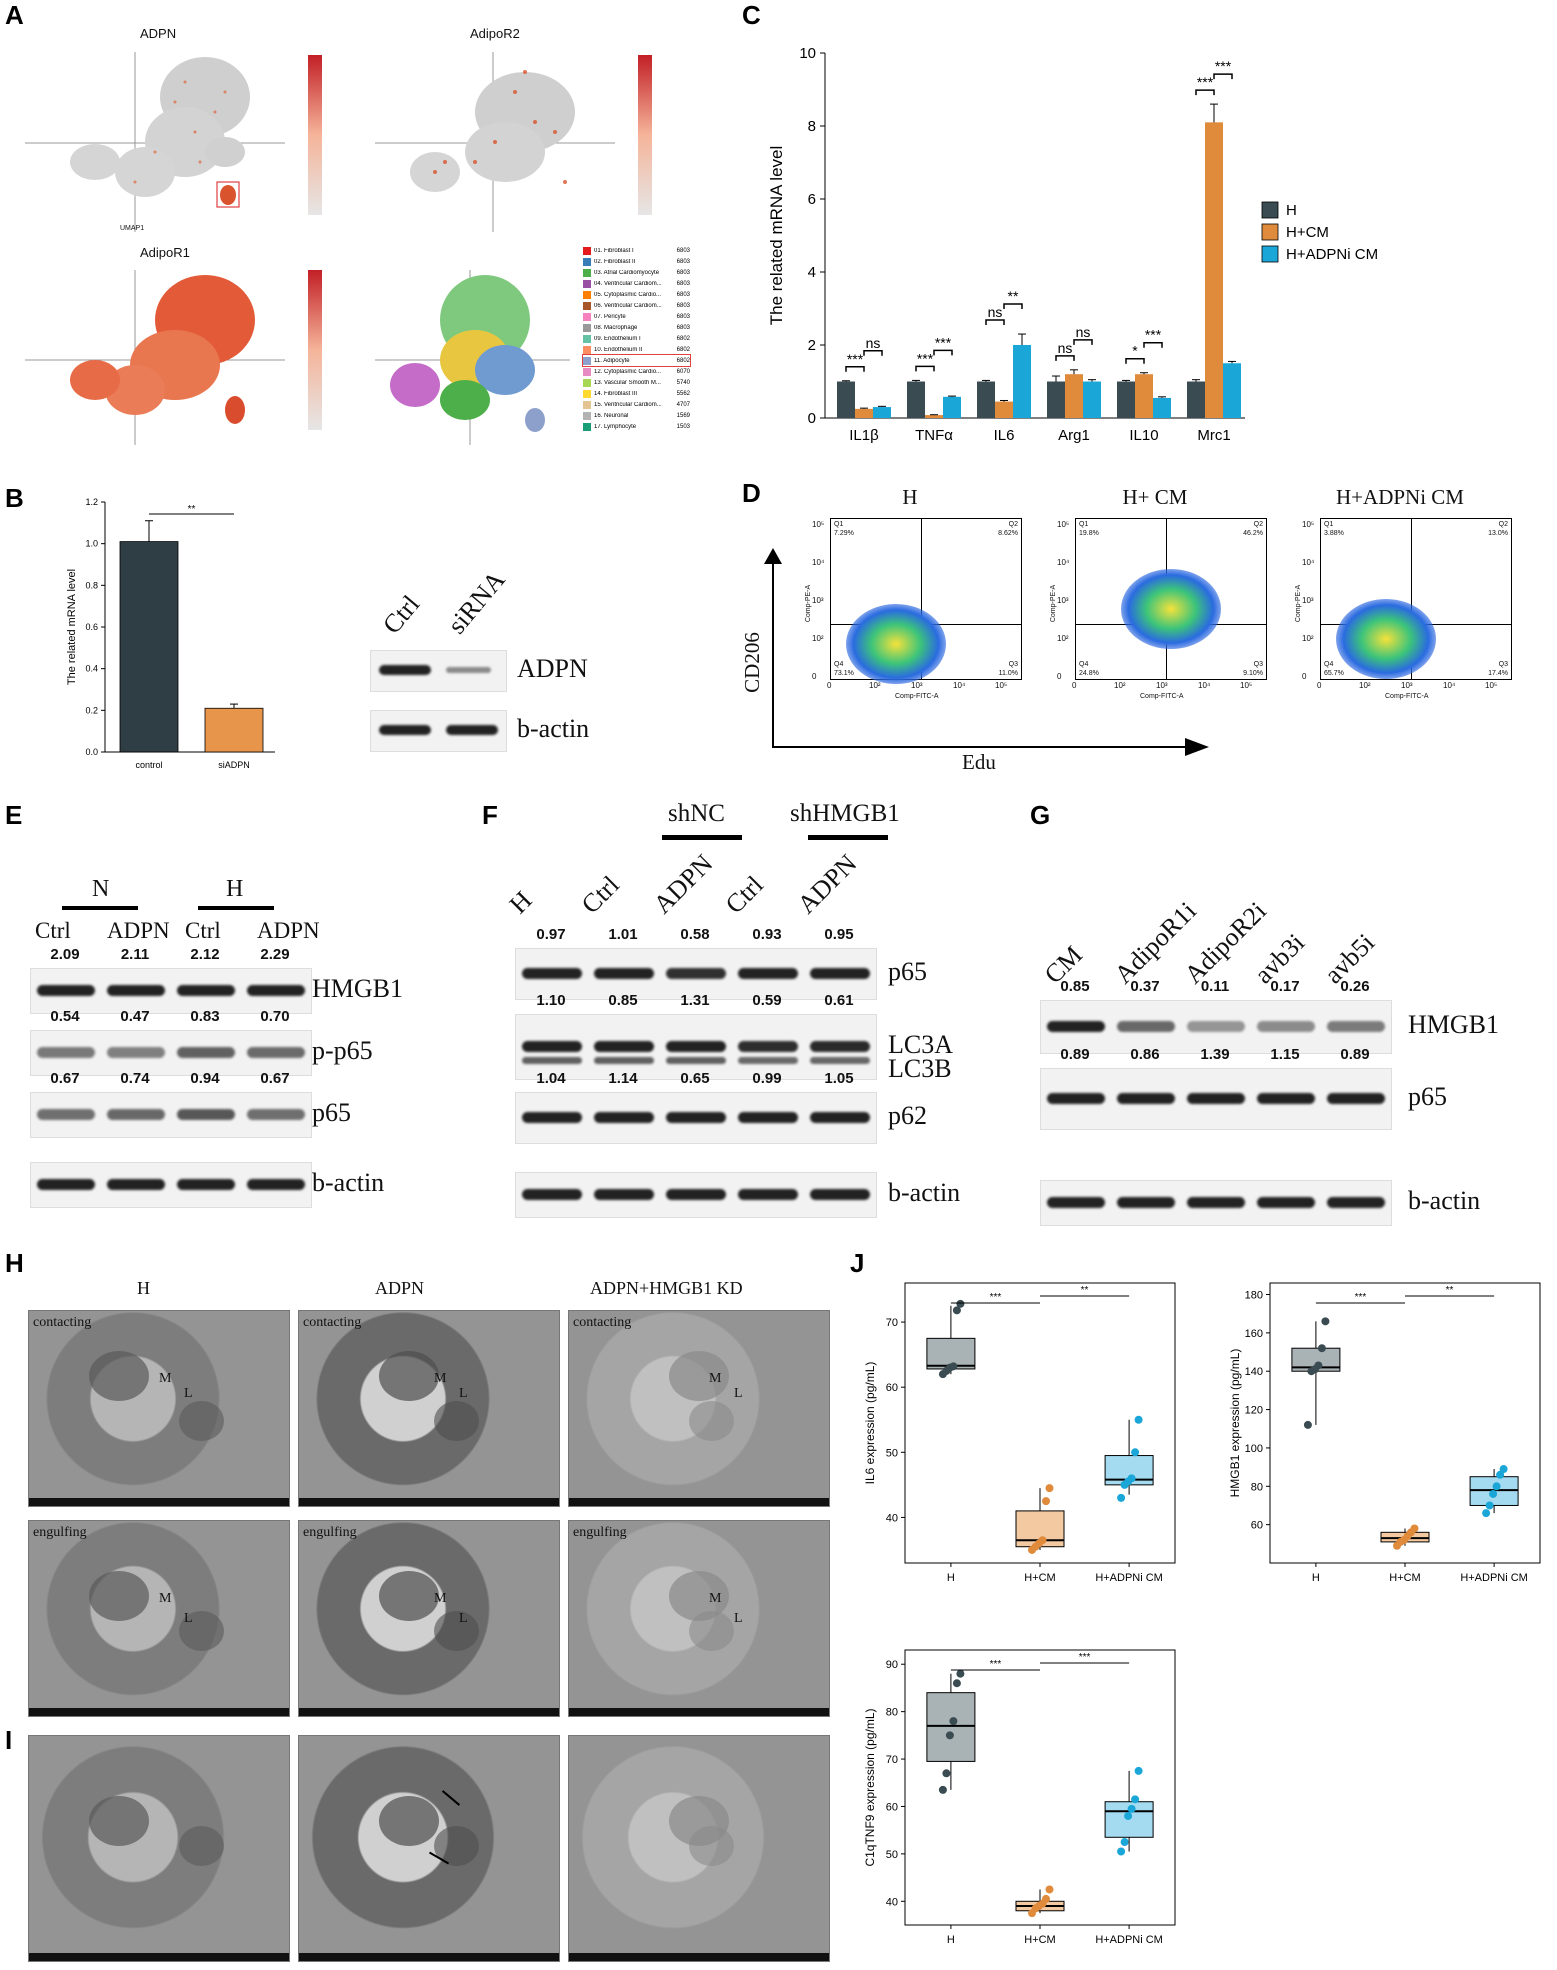 This screenshot has width=1557, height=1970. I want to click on legend-c: H H+CM H+ADPNi CM, so click(1319, 232).